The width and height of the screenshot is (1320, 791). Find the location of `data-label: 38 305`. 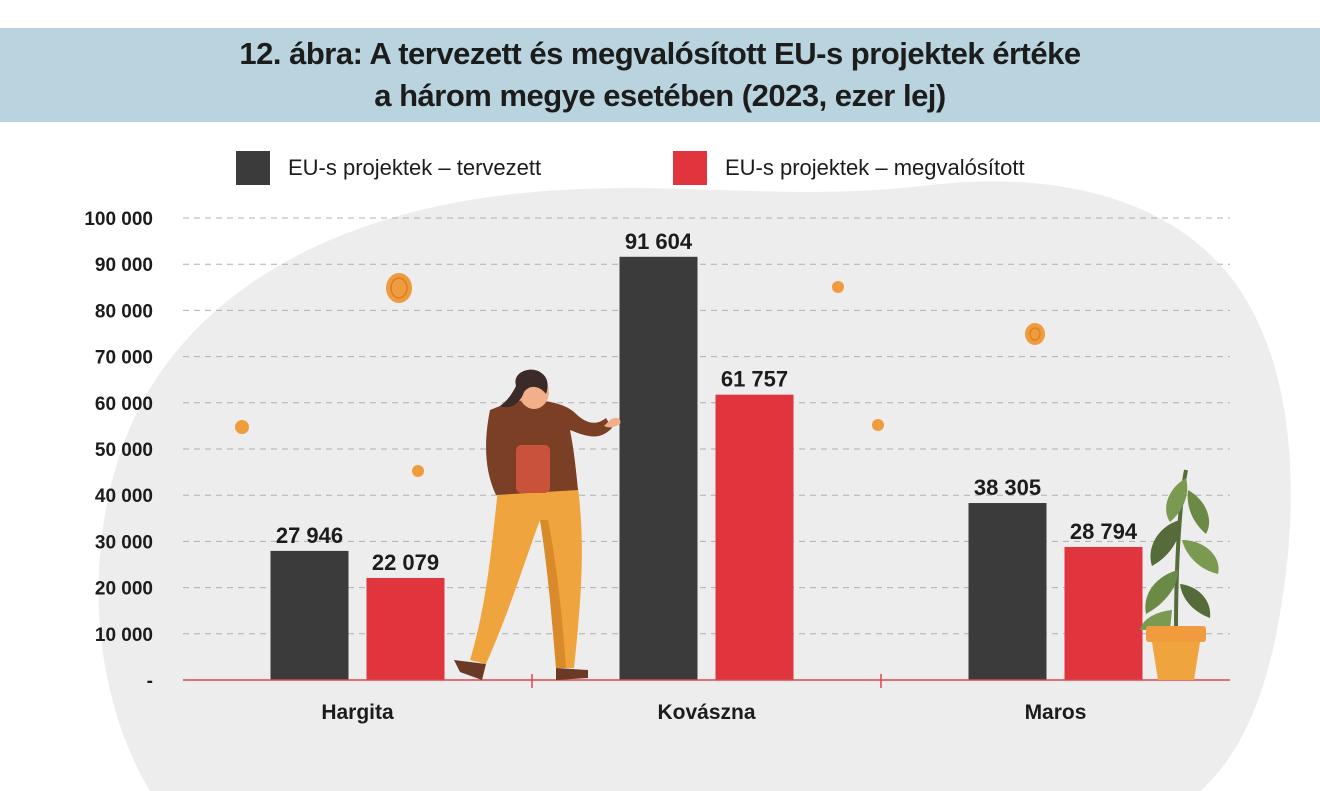

data-label: 38 305 is located at coordinates (1007, 487).